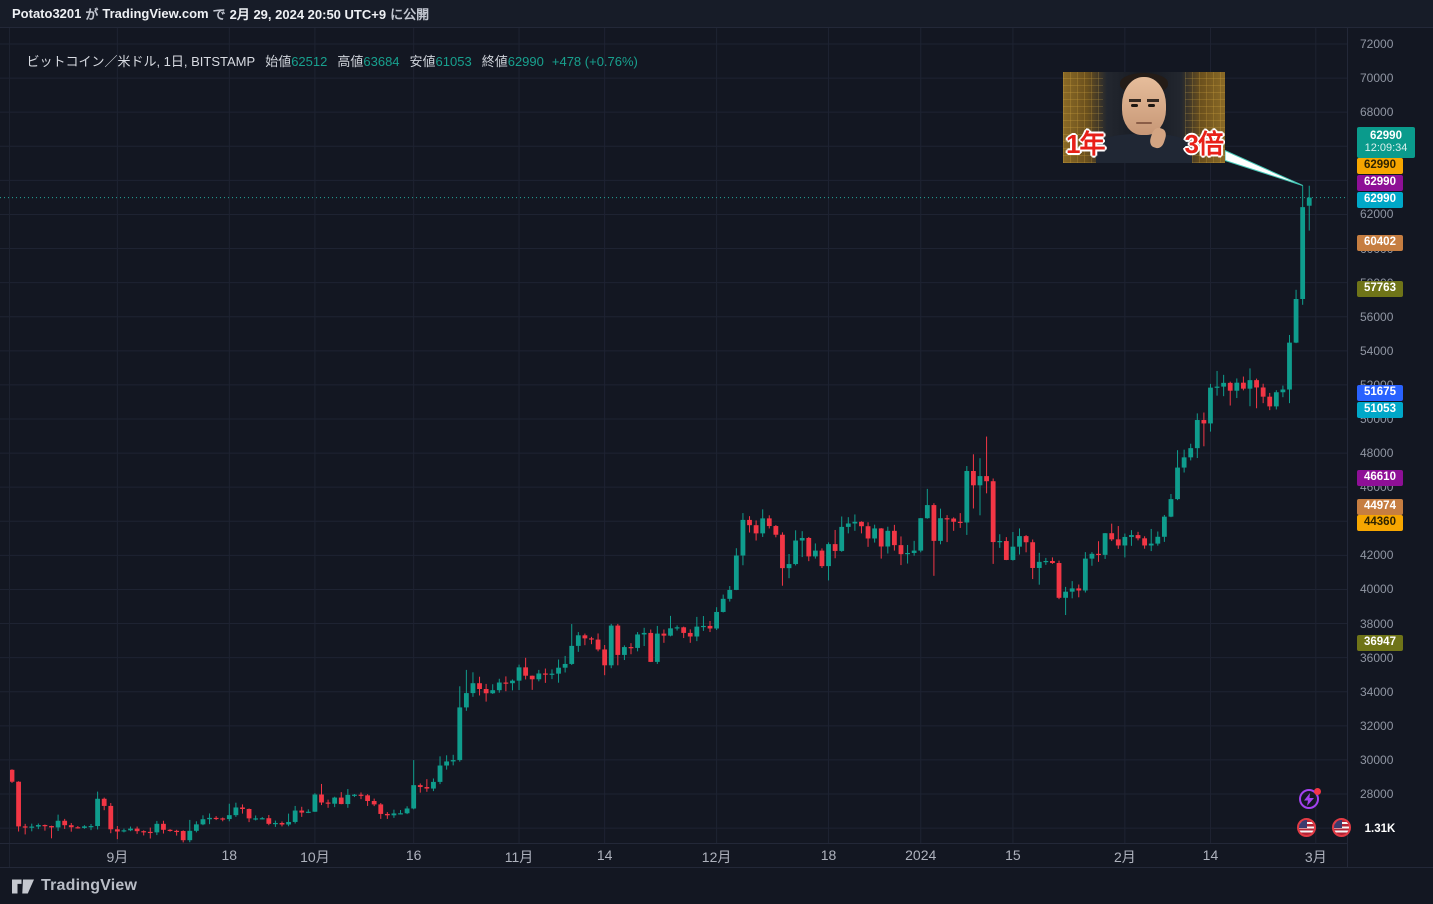 The width and height of the screenshot is (1433, 904). I want to click on tradingview-logo-icon, so click(23, 886).